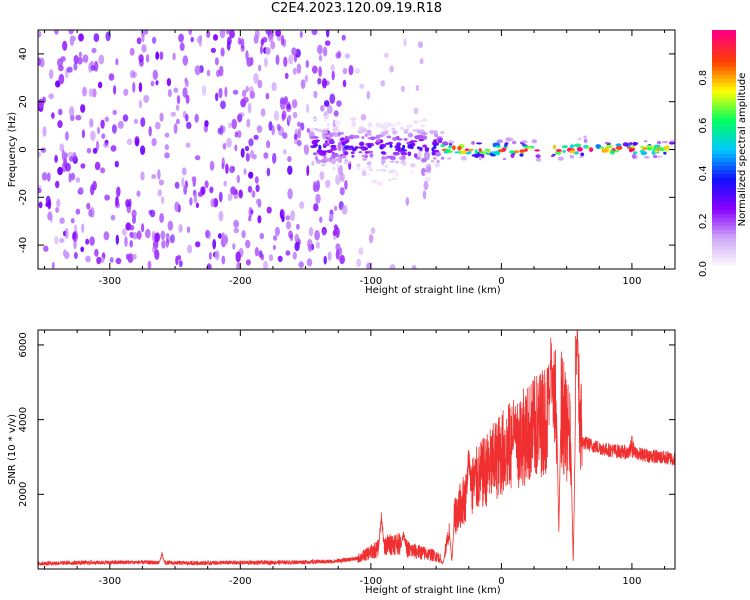 The height and width of the screenshot is (600, 750). What do you see at coordinates (23, 419) in the screenshot?
I see `snr-y-tick-label: 4000` at bounding box center [23, 419].